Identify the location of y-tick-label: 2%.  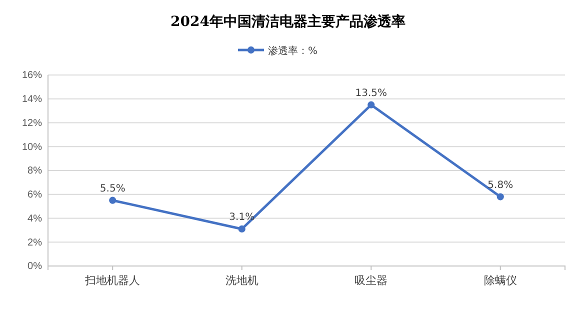
(35, 242).